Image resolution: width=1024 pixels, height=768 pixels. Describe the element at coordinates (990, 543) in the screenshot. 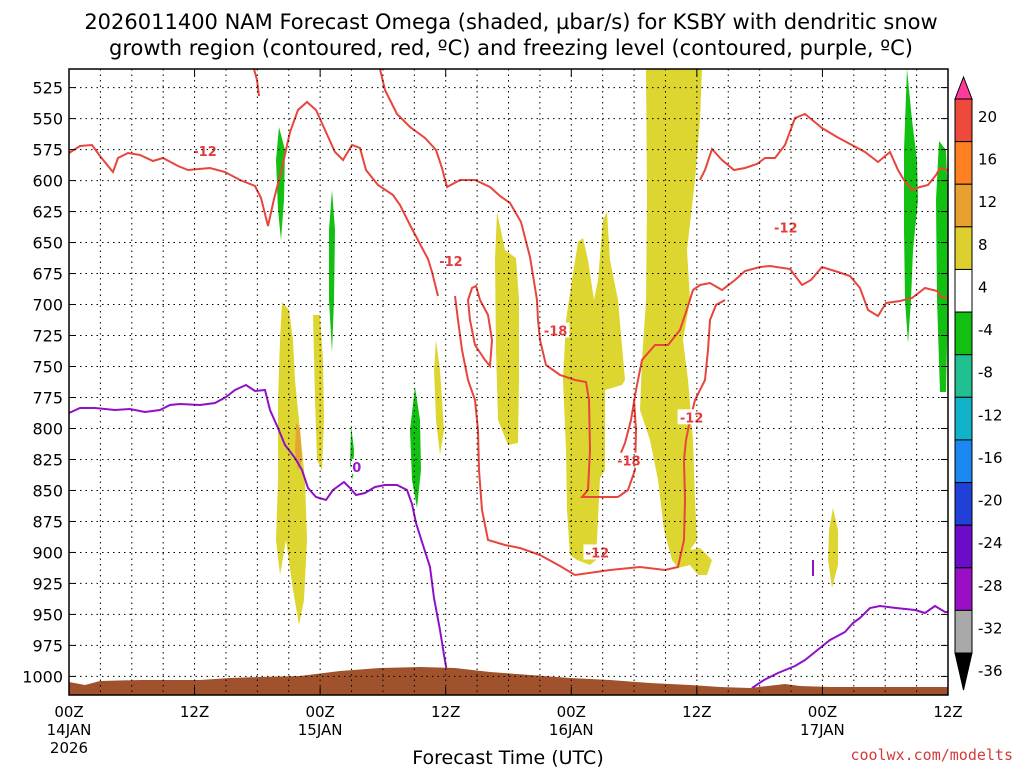

I see `colorbar-label: -24` at that location.